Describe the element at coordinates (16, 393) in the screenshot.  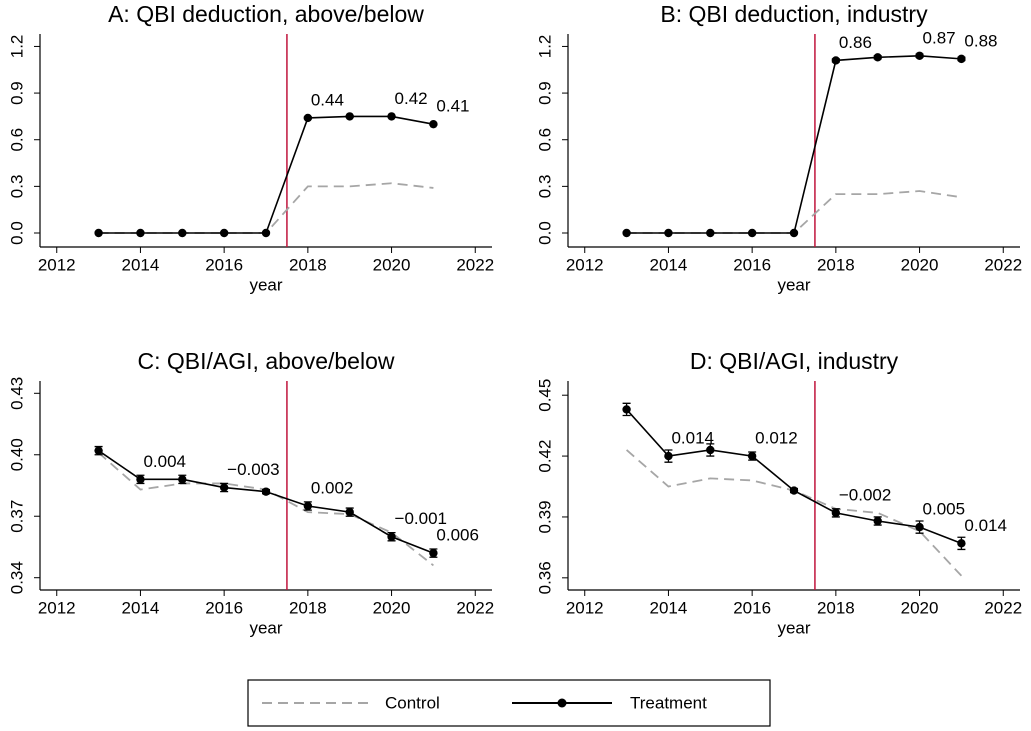
I see `y-tick-label: 0.43` at that location.